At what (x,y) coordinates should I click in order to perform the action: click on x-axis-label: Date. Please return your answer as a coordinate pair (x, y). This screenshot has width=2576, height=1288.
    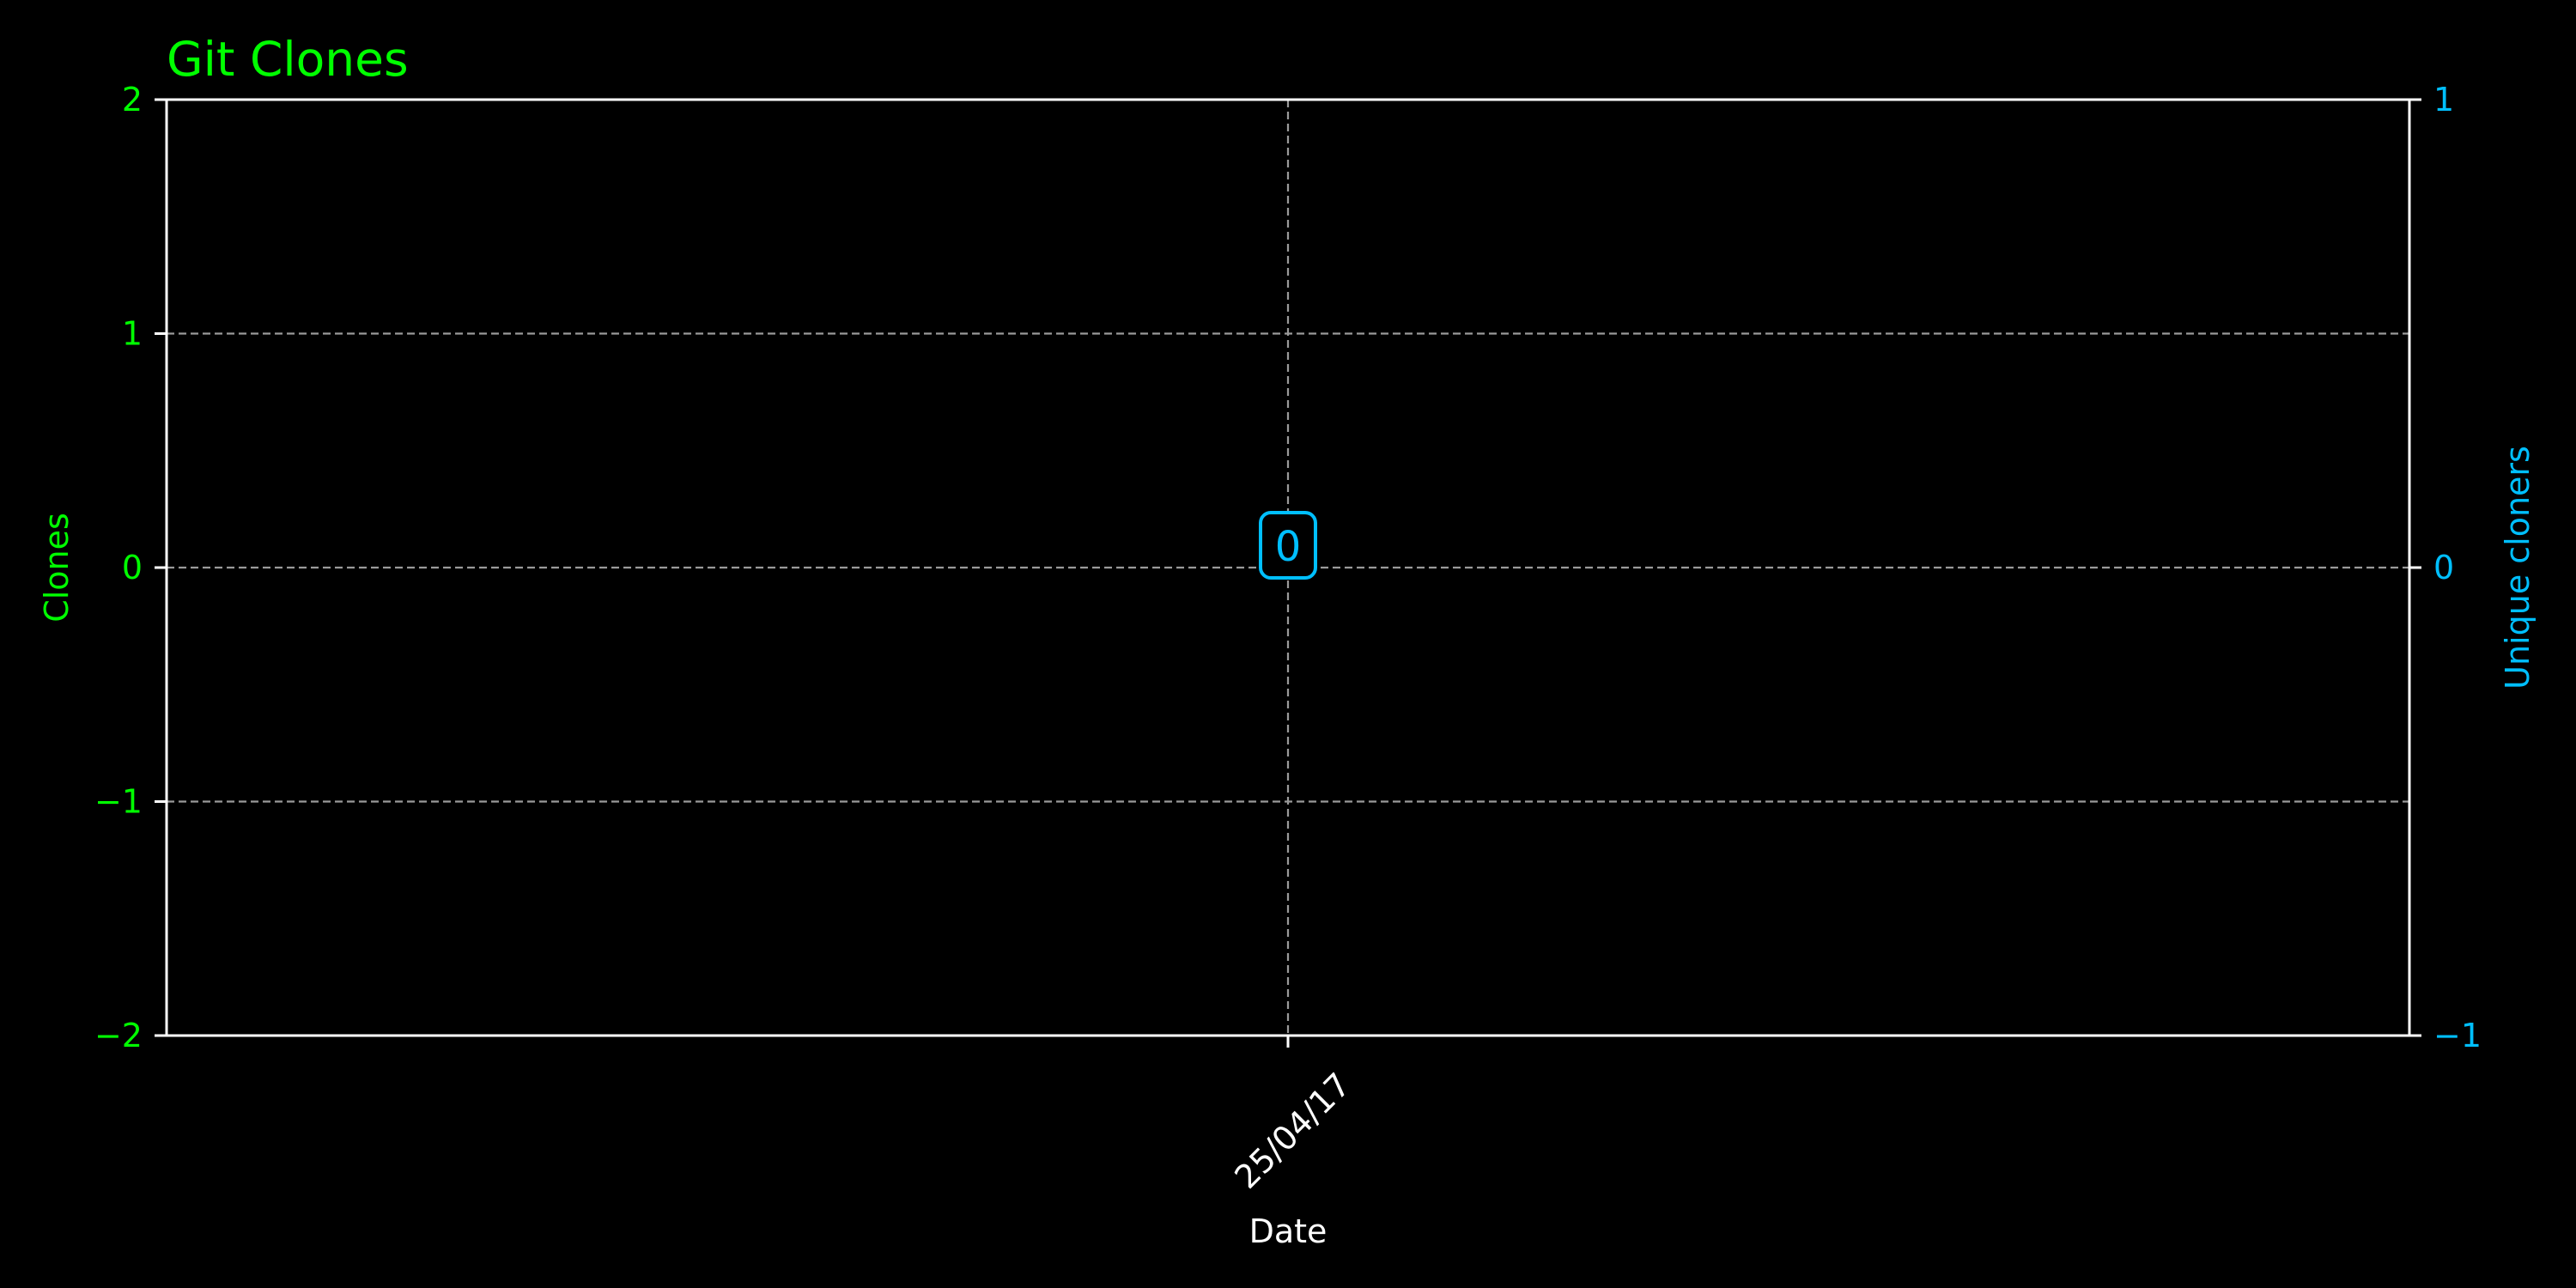
    Looking at the image, I should click on (1288, 1231).